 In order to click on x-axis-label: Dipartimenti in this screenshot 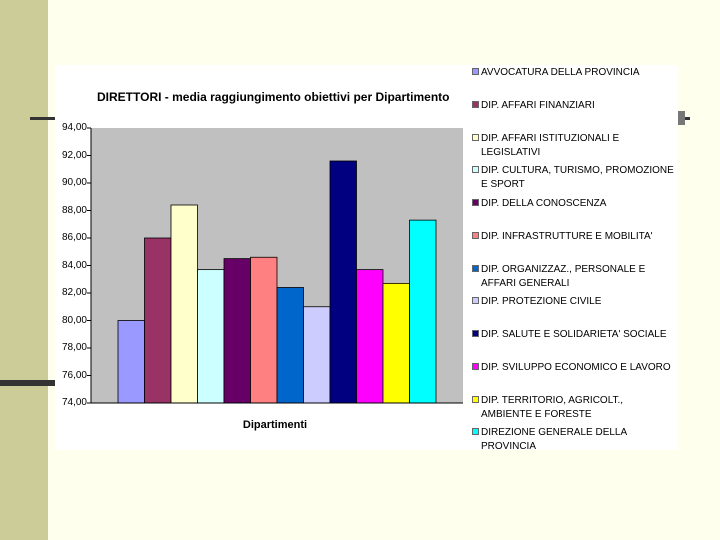, I will do `click(275, 425)`.